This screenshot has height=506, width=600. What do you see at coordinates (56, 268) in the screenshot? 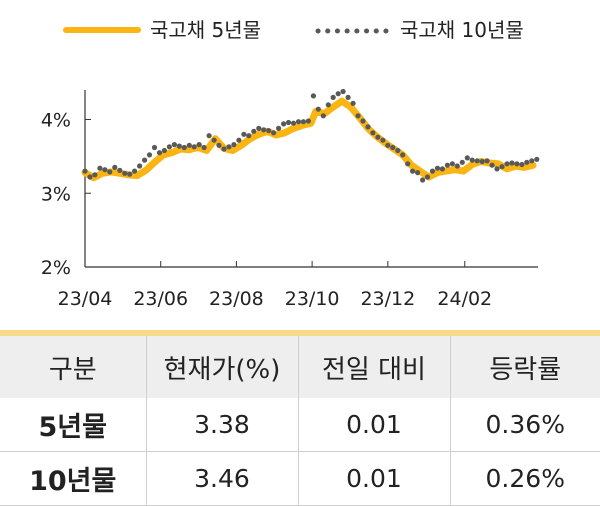
I see `y-tick-label: 2%` at bounding box center [56, 268].